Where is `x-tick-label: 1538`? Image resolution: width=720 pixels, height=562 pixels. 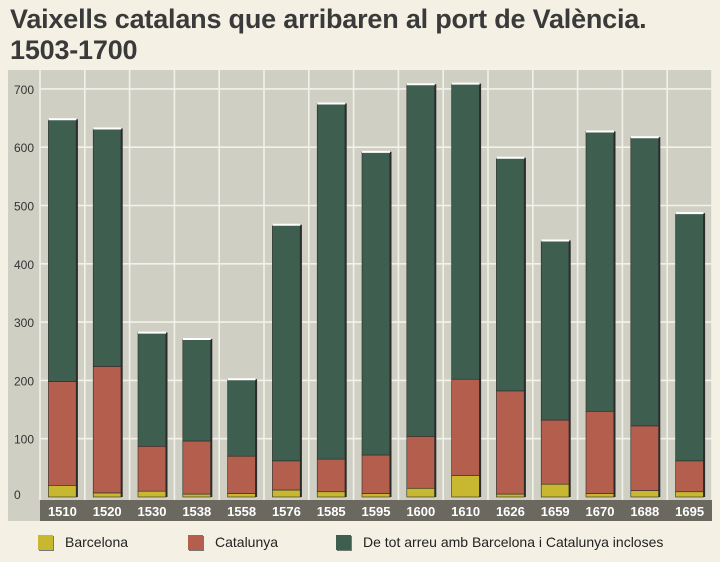 x-tick-label: 1538 is located at coordinates (196, 511).